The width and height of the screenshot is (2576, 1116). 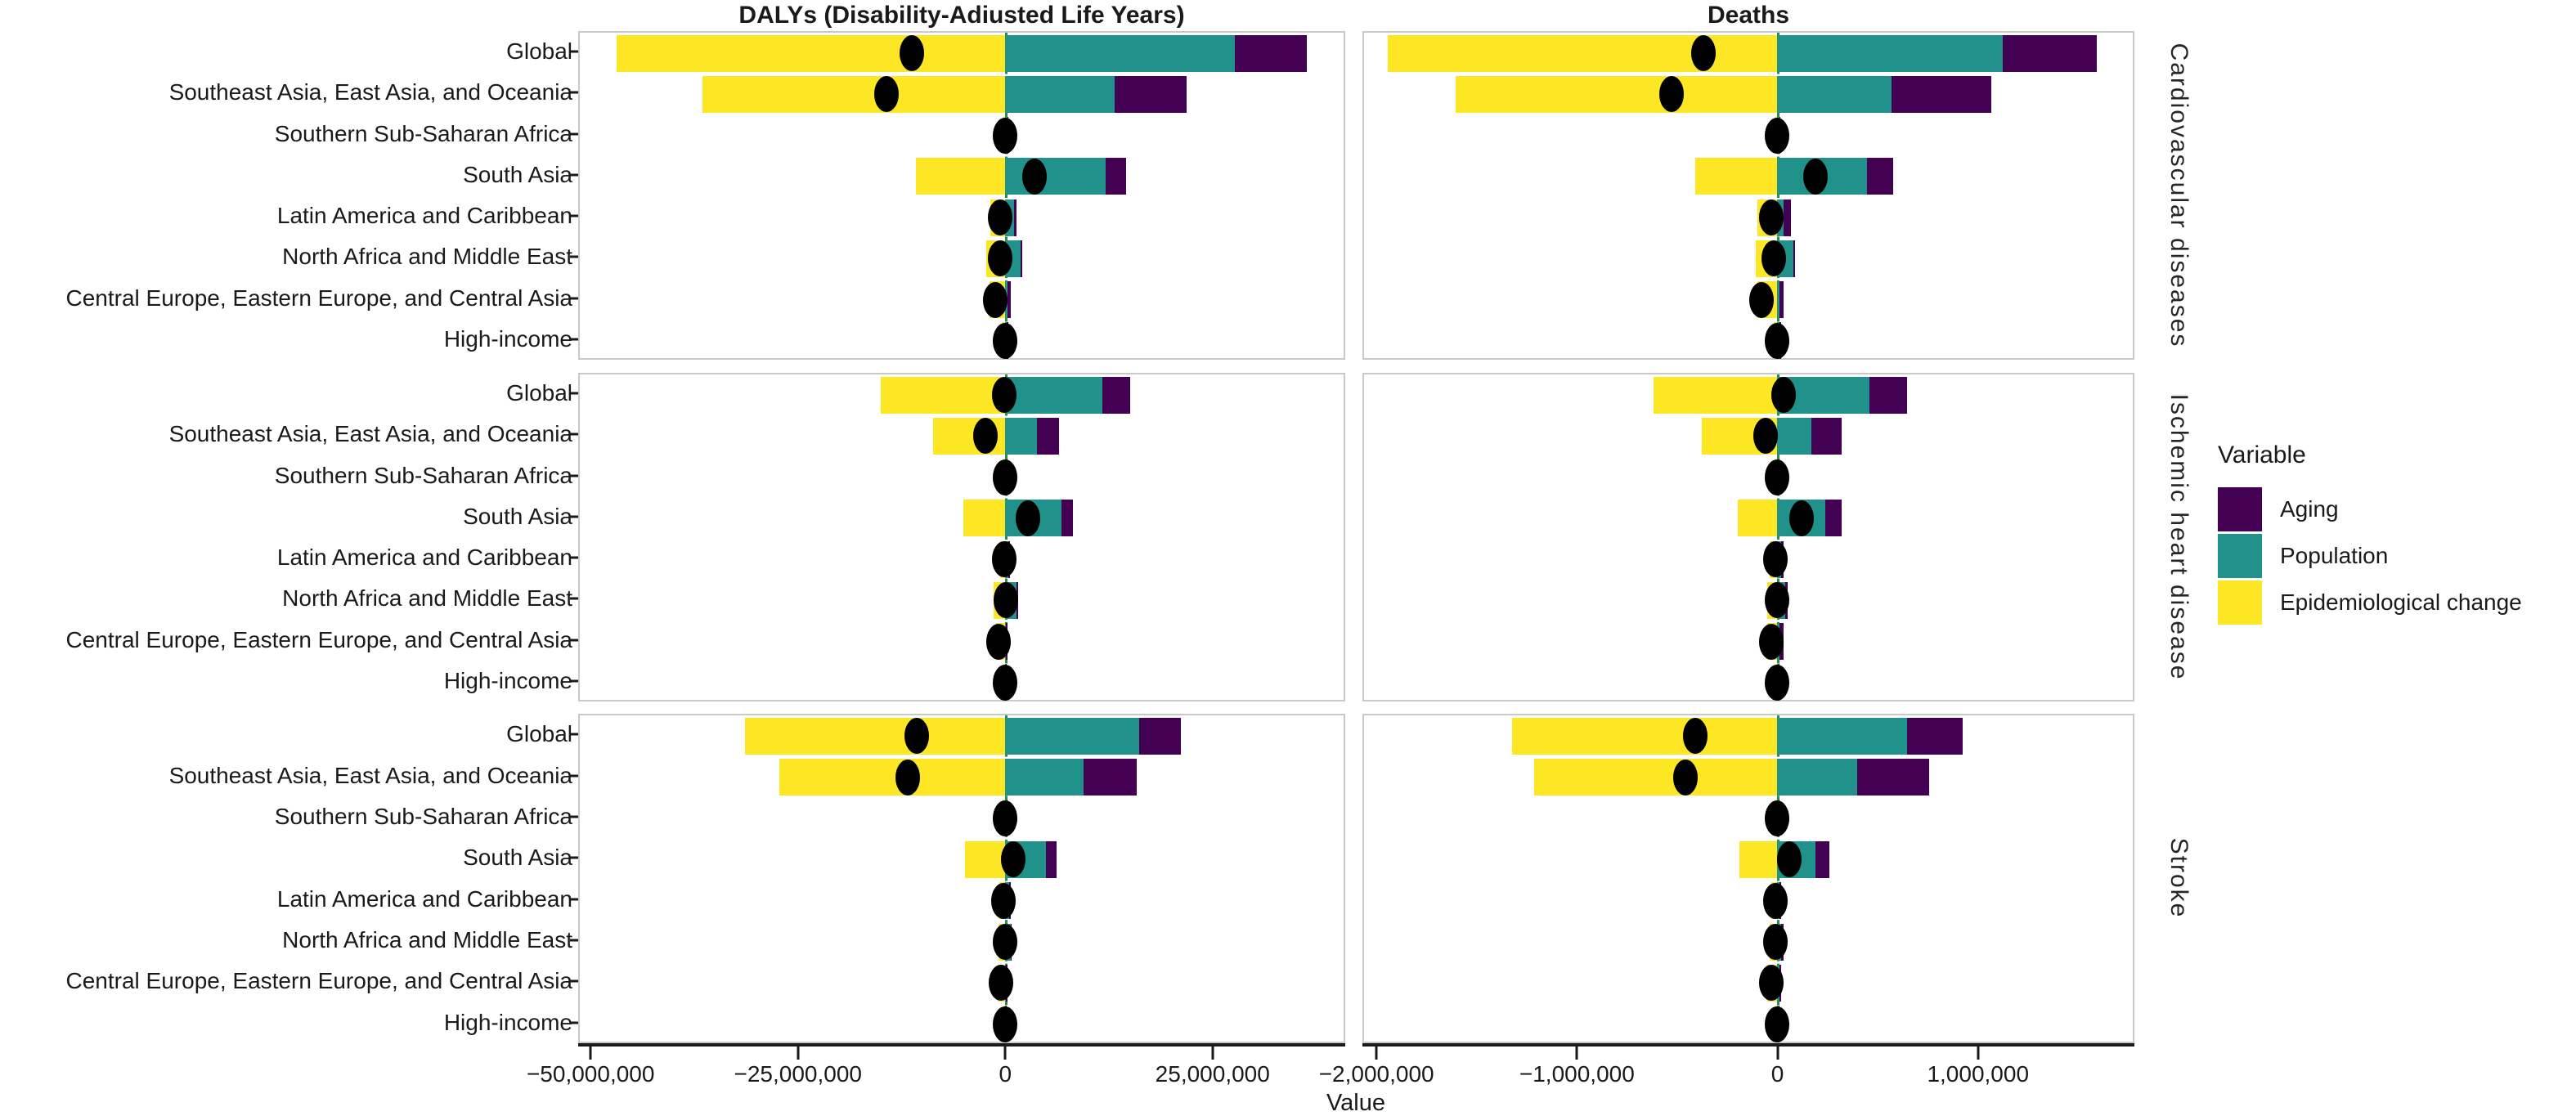 I want to click on y-axis-label: South Asia, so click(x=517, y=174).